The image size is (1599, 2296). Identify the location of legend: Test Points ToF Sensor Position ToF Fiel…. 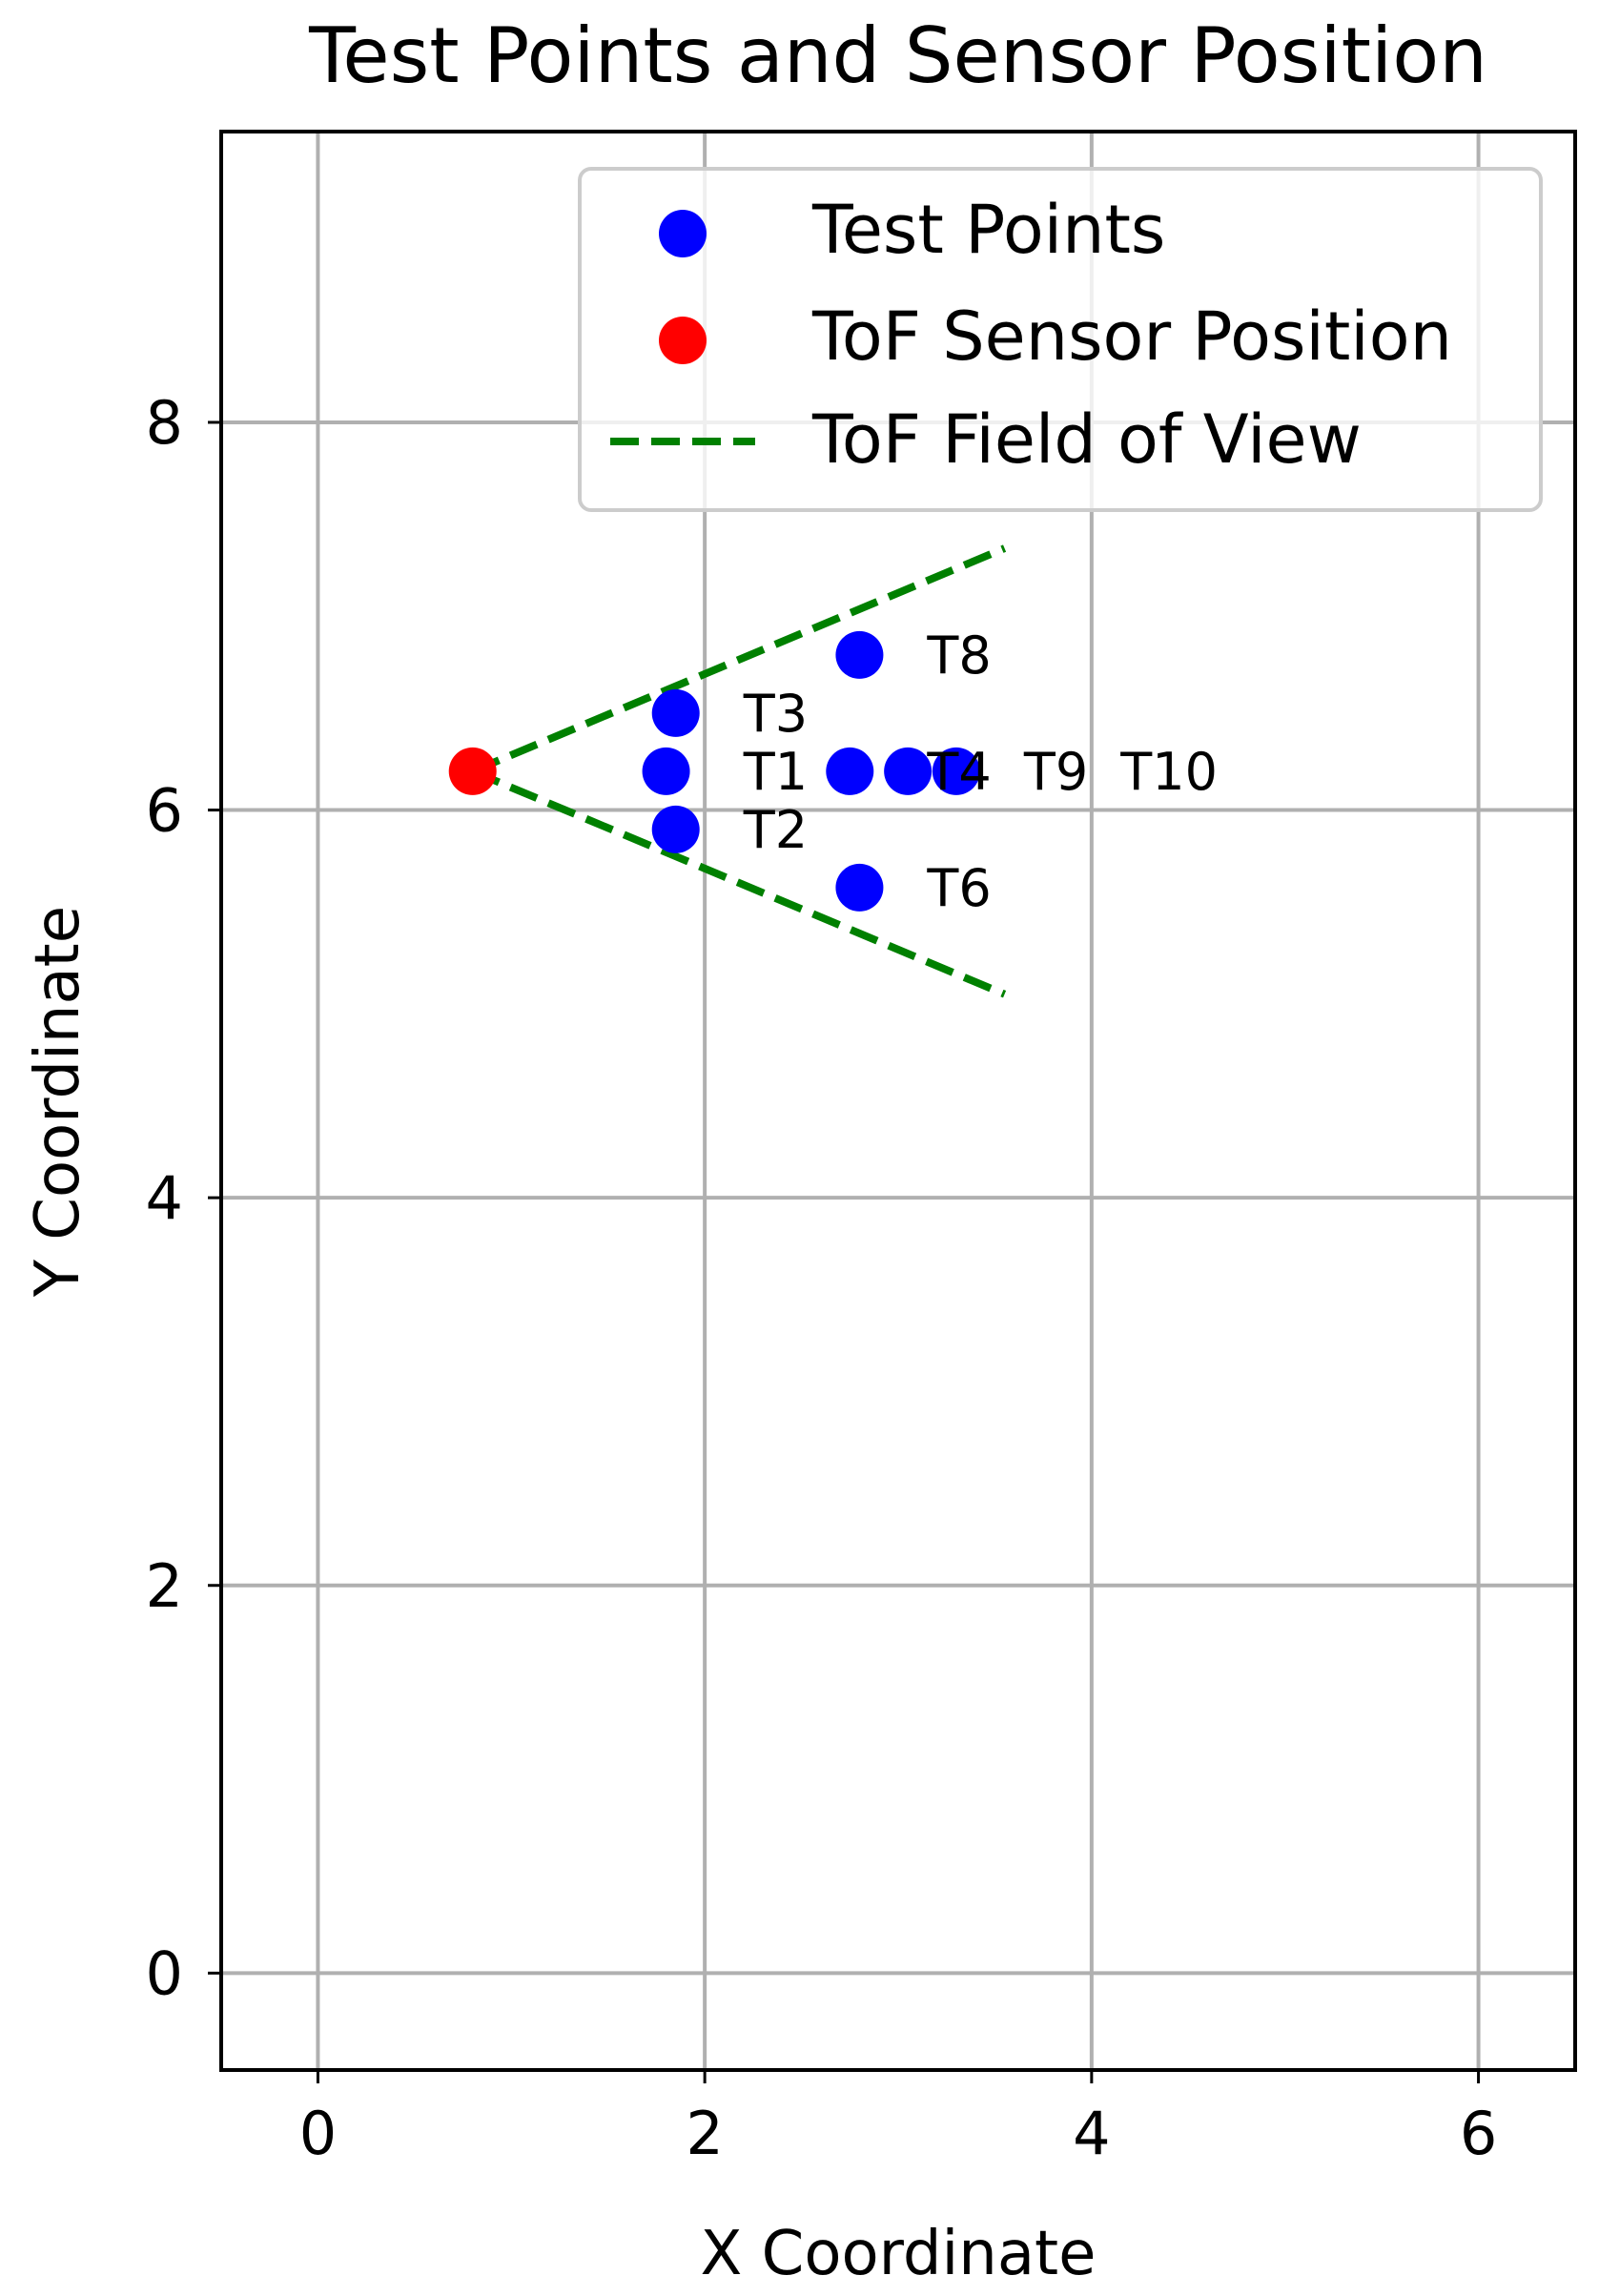
(1060, 339).